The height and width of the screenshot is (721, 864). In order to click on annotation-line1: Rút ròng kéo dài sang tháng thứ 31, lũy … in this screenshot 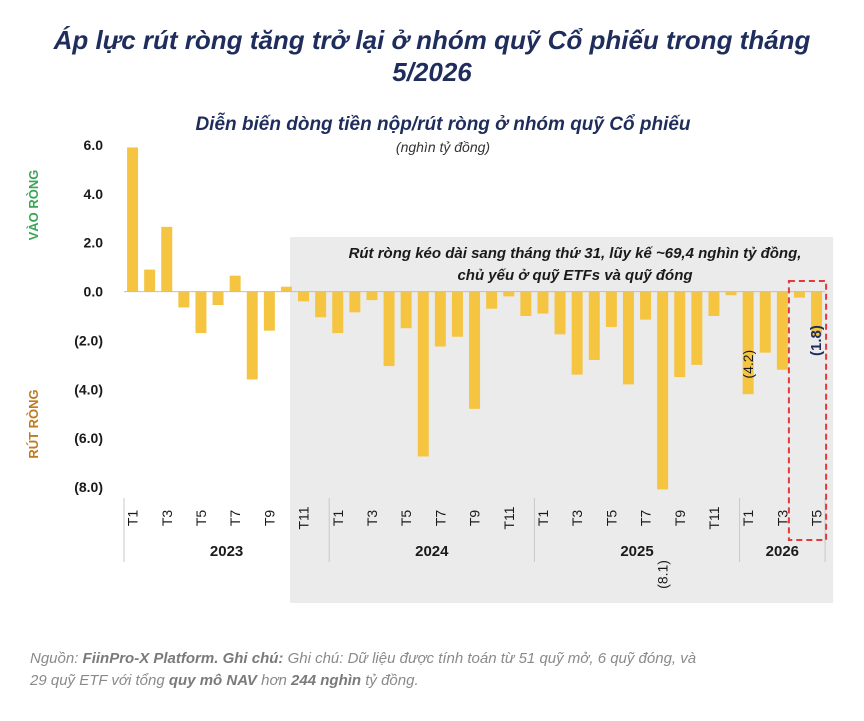, I will do `click(575, 253)`.